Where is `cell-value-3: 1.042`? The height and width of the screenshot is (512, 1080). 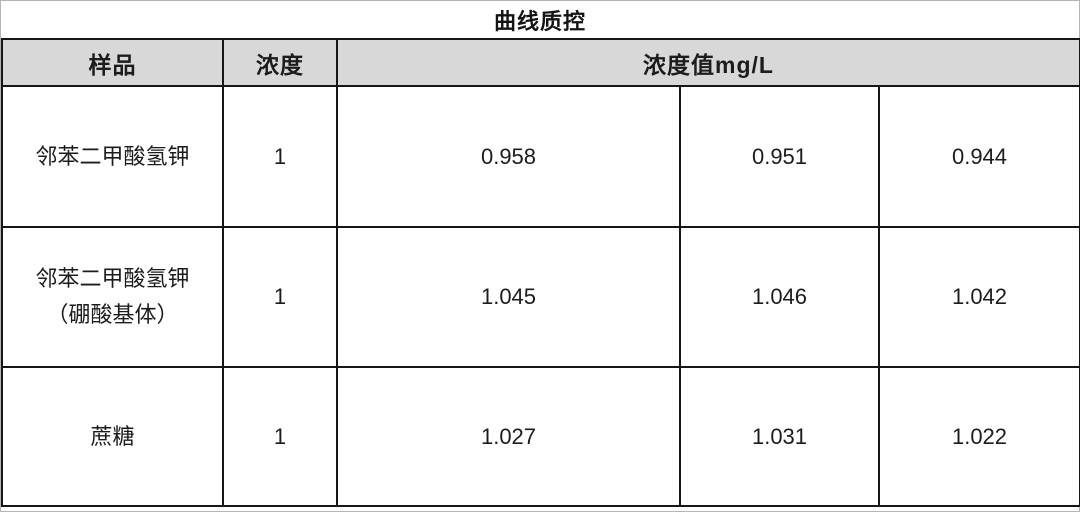 cell-value-3: 1.042 is located at coordinates (978, 297).